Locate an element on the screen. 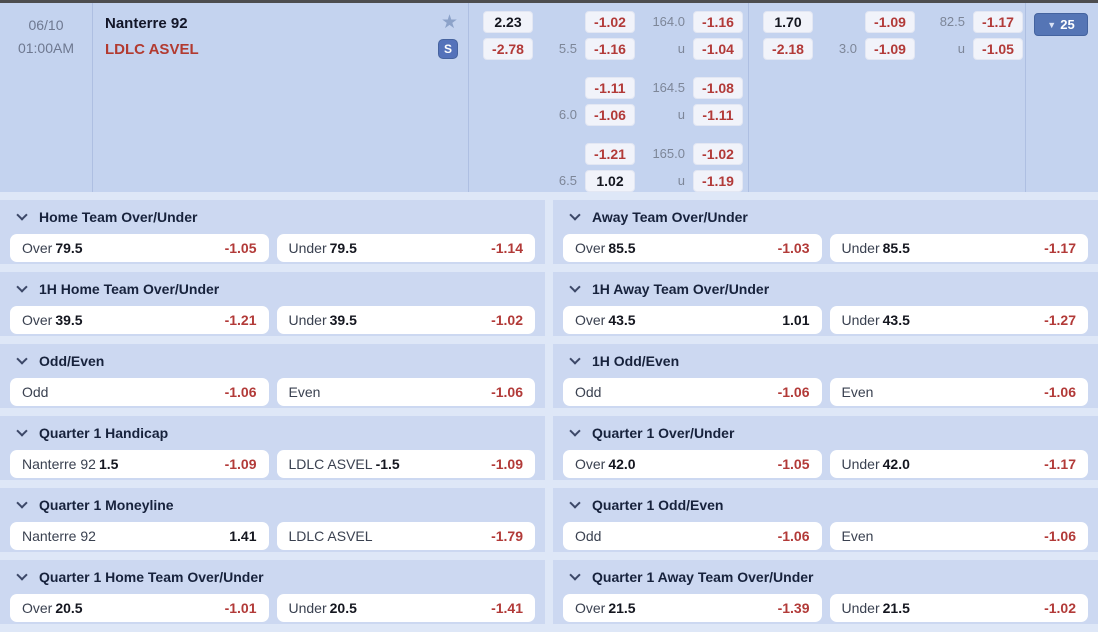  market-panel-header: Quarter 1 Home Team Over/Under is located at coordinates (272, 577).